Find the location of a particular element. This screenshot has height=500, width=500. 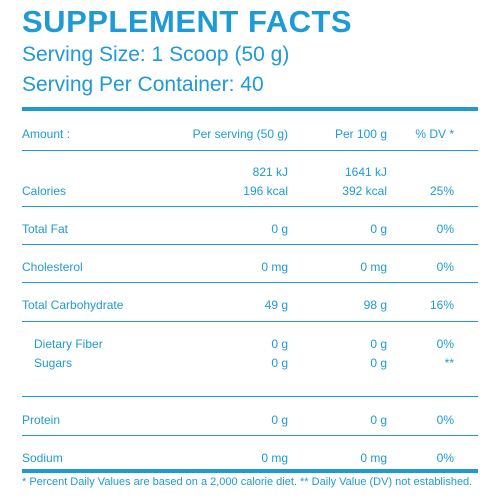

cholesterol-dv: 0% is located at coordinates (445, 267).